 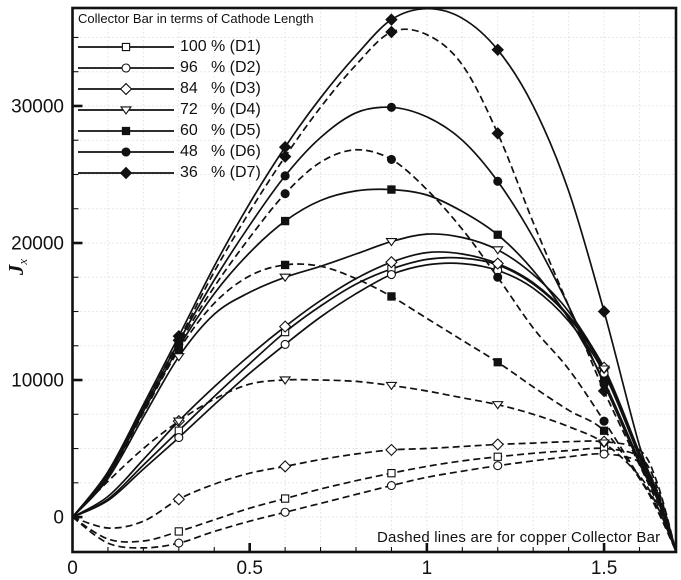 What do you see at coordinates (189, 130) in the screenshot?
I see `legend-pct-D5: 60` at bounding box center [189, 130].